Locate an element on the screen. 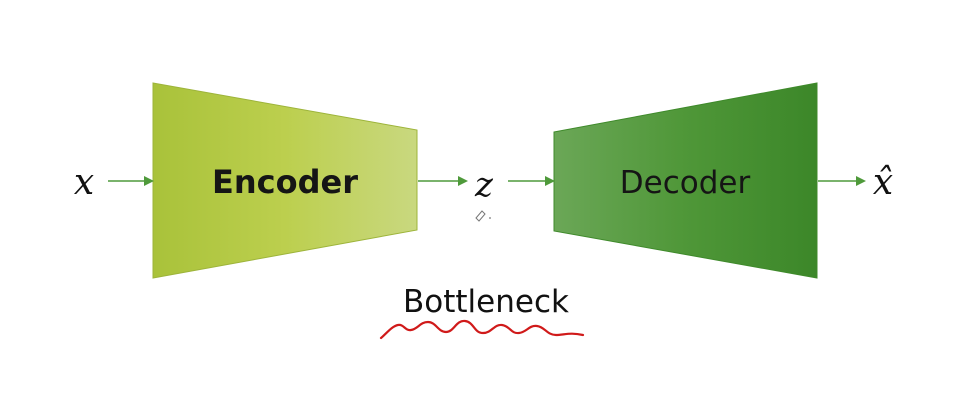 This screenshot has width=978, height=408. encoder-block: Encoder is located at coordinates (285, 180).